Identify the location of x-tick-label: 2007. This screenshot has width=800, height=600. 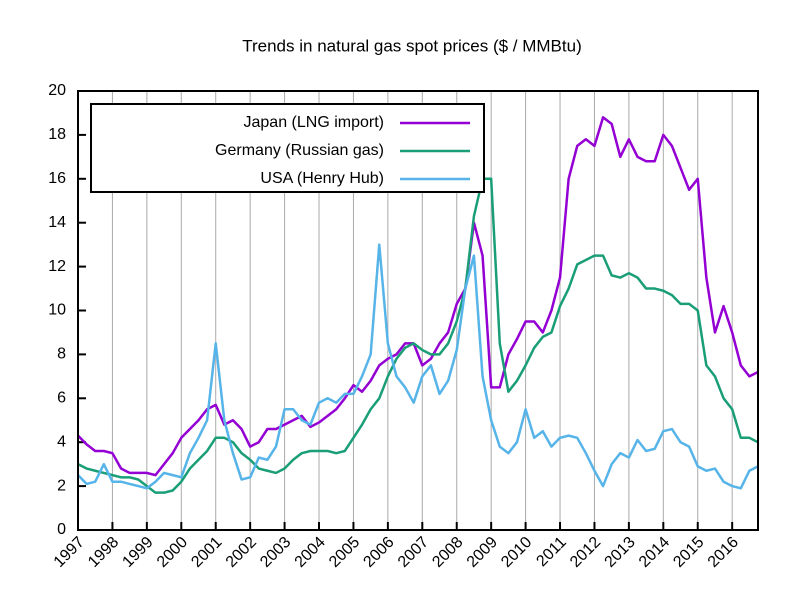
(413, 552).